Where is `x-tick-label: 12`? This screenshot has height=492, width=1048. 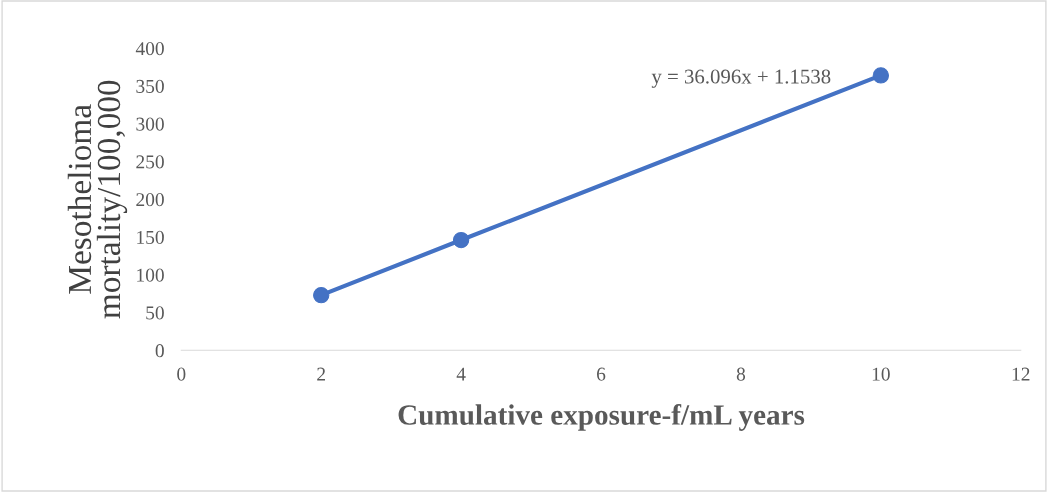 x-tick-label: 12 is located at coordinates (1021, 374).